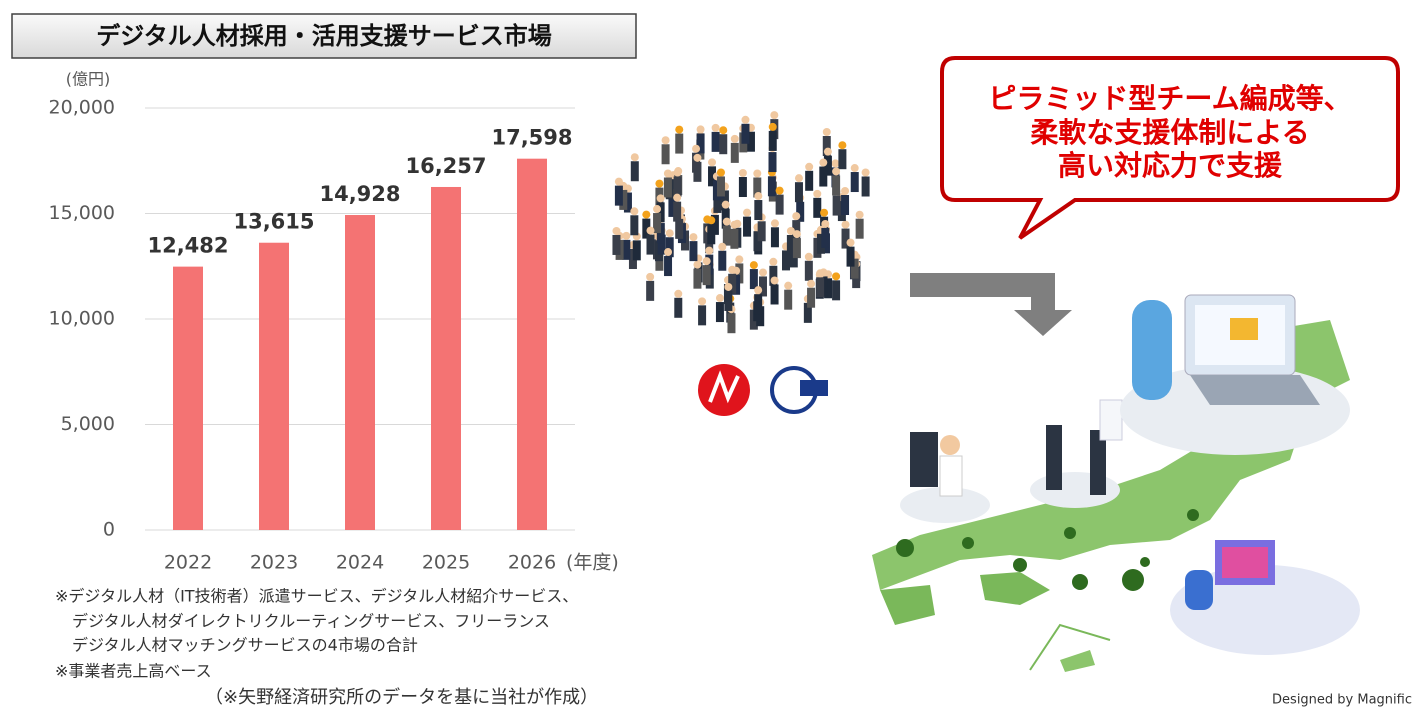 The width and height of the screenshot is (1420, 723). Describe the element at coordinates (445, 166) in the screenshot. I see `value-label: 16,257` at that location.